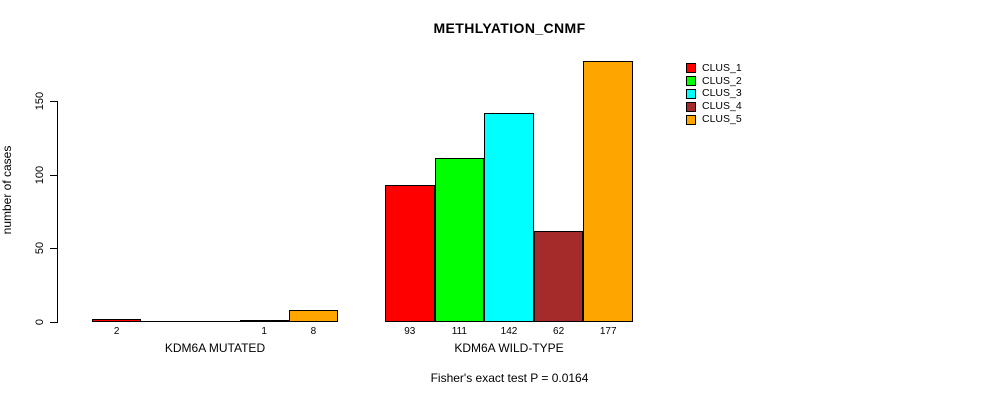  What do you see at coordinates (40, 248) in the screenshot?
I see `y-tick-label: 50` at bounding box center [40, 248].